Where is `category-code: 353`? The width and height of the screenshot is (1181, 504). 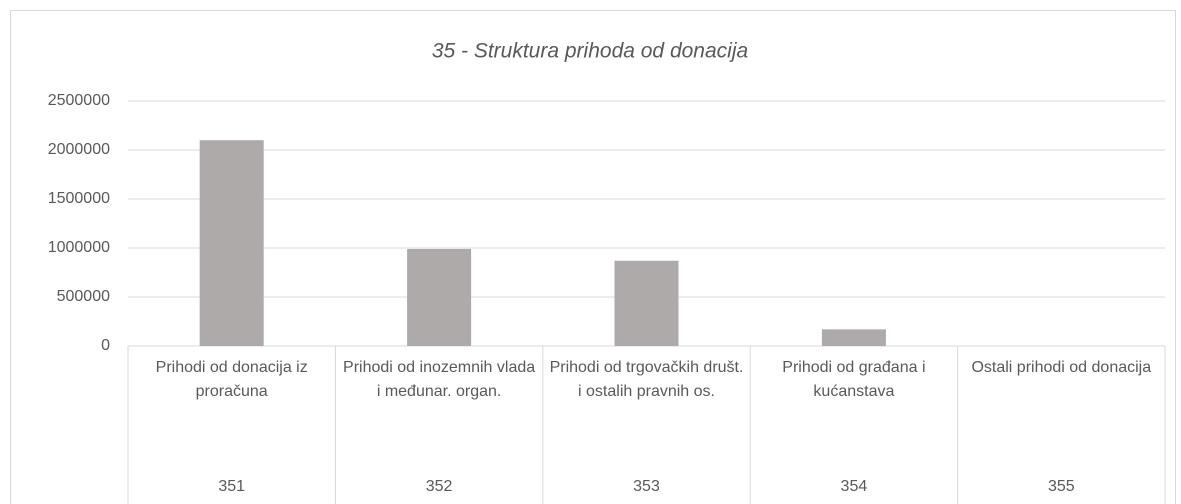
category-code: 353 is located at coordinates (646, 486).